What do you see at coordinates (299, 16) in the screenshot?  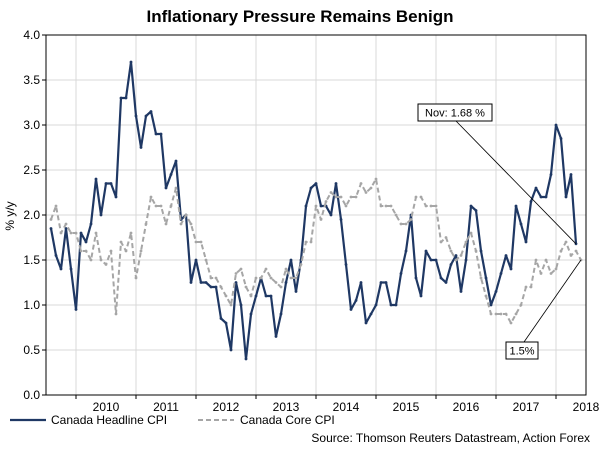 I see `chart-title: Inflationary Pressure Remains Benign` at bounding box center [299, 16].